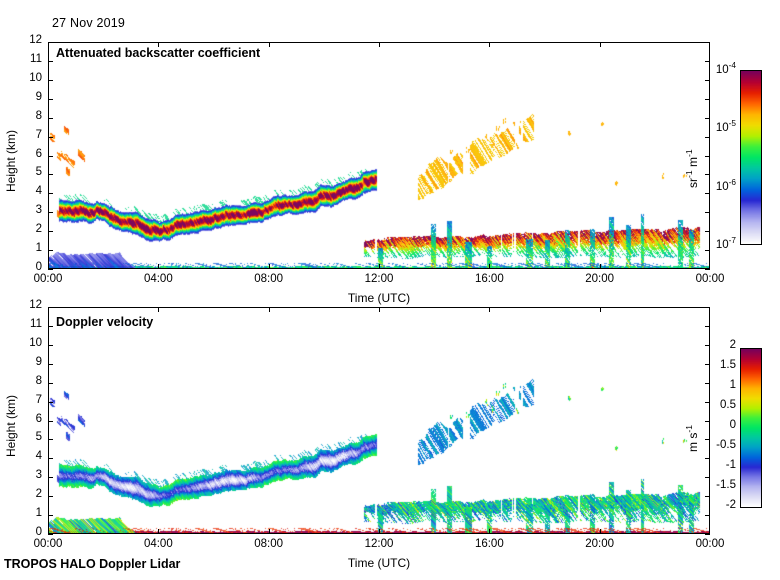 This screenshot has width=780, height=580. I want to click on colorbar-title-doppler: m s-1, so click(692, 438).